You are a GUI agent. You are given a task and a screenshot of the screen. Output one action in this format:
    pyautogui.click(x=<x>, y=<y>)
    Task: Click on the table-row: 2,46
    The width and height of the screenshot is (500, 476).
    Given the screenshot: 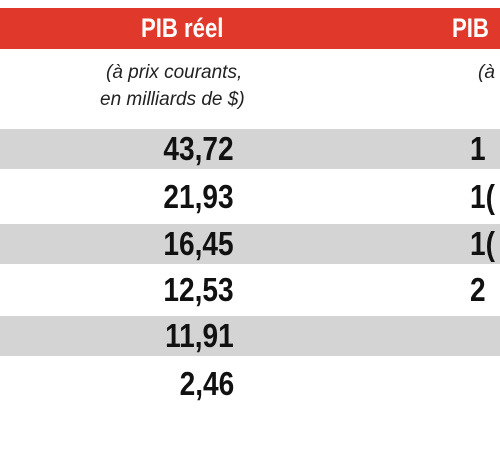 What is the action you would take?
    pyautogui.click(x=250, y=384)
    